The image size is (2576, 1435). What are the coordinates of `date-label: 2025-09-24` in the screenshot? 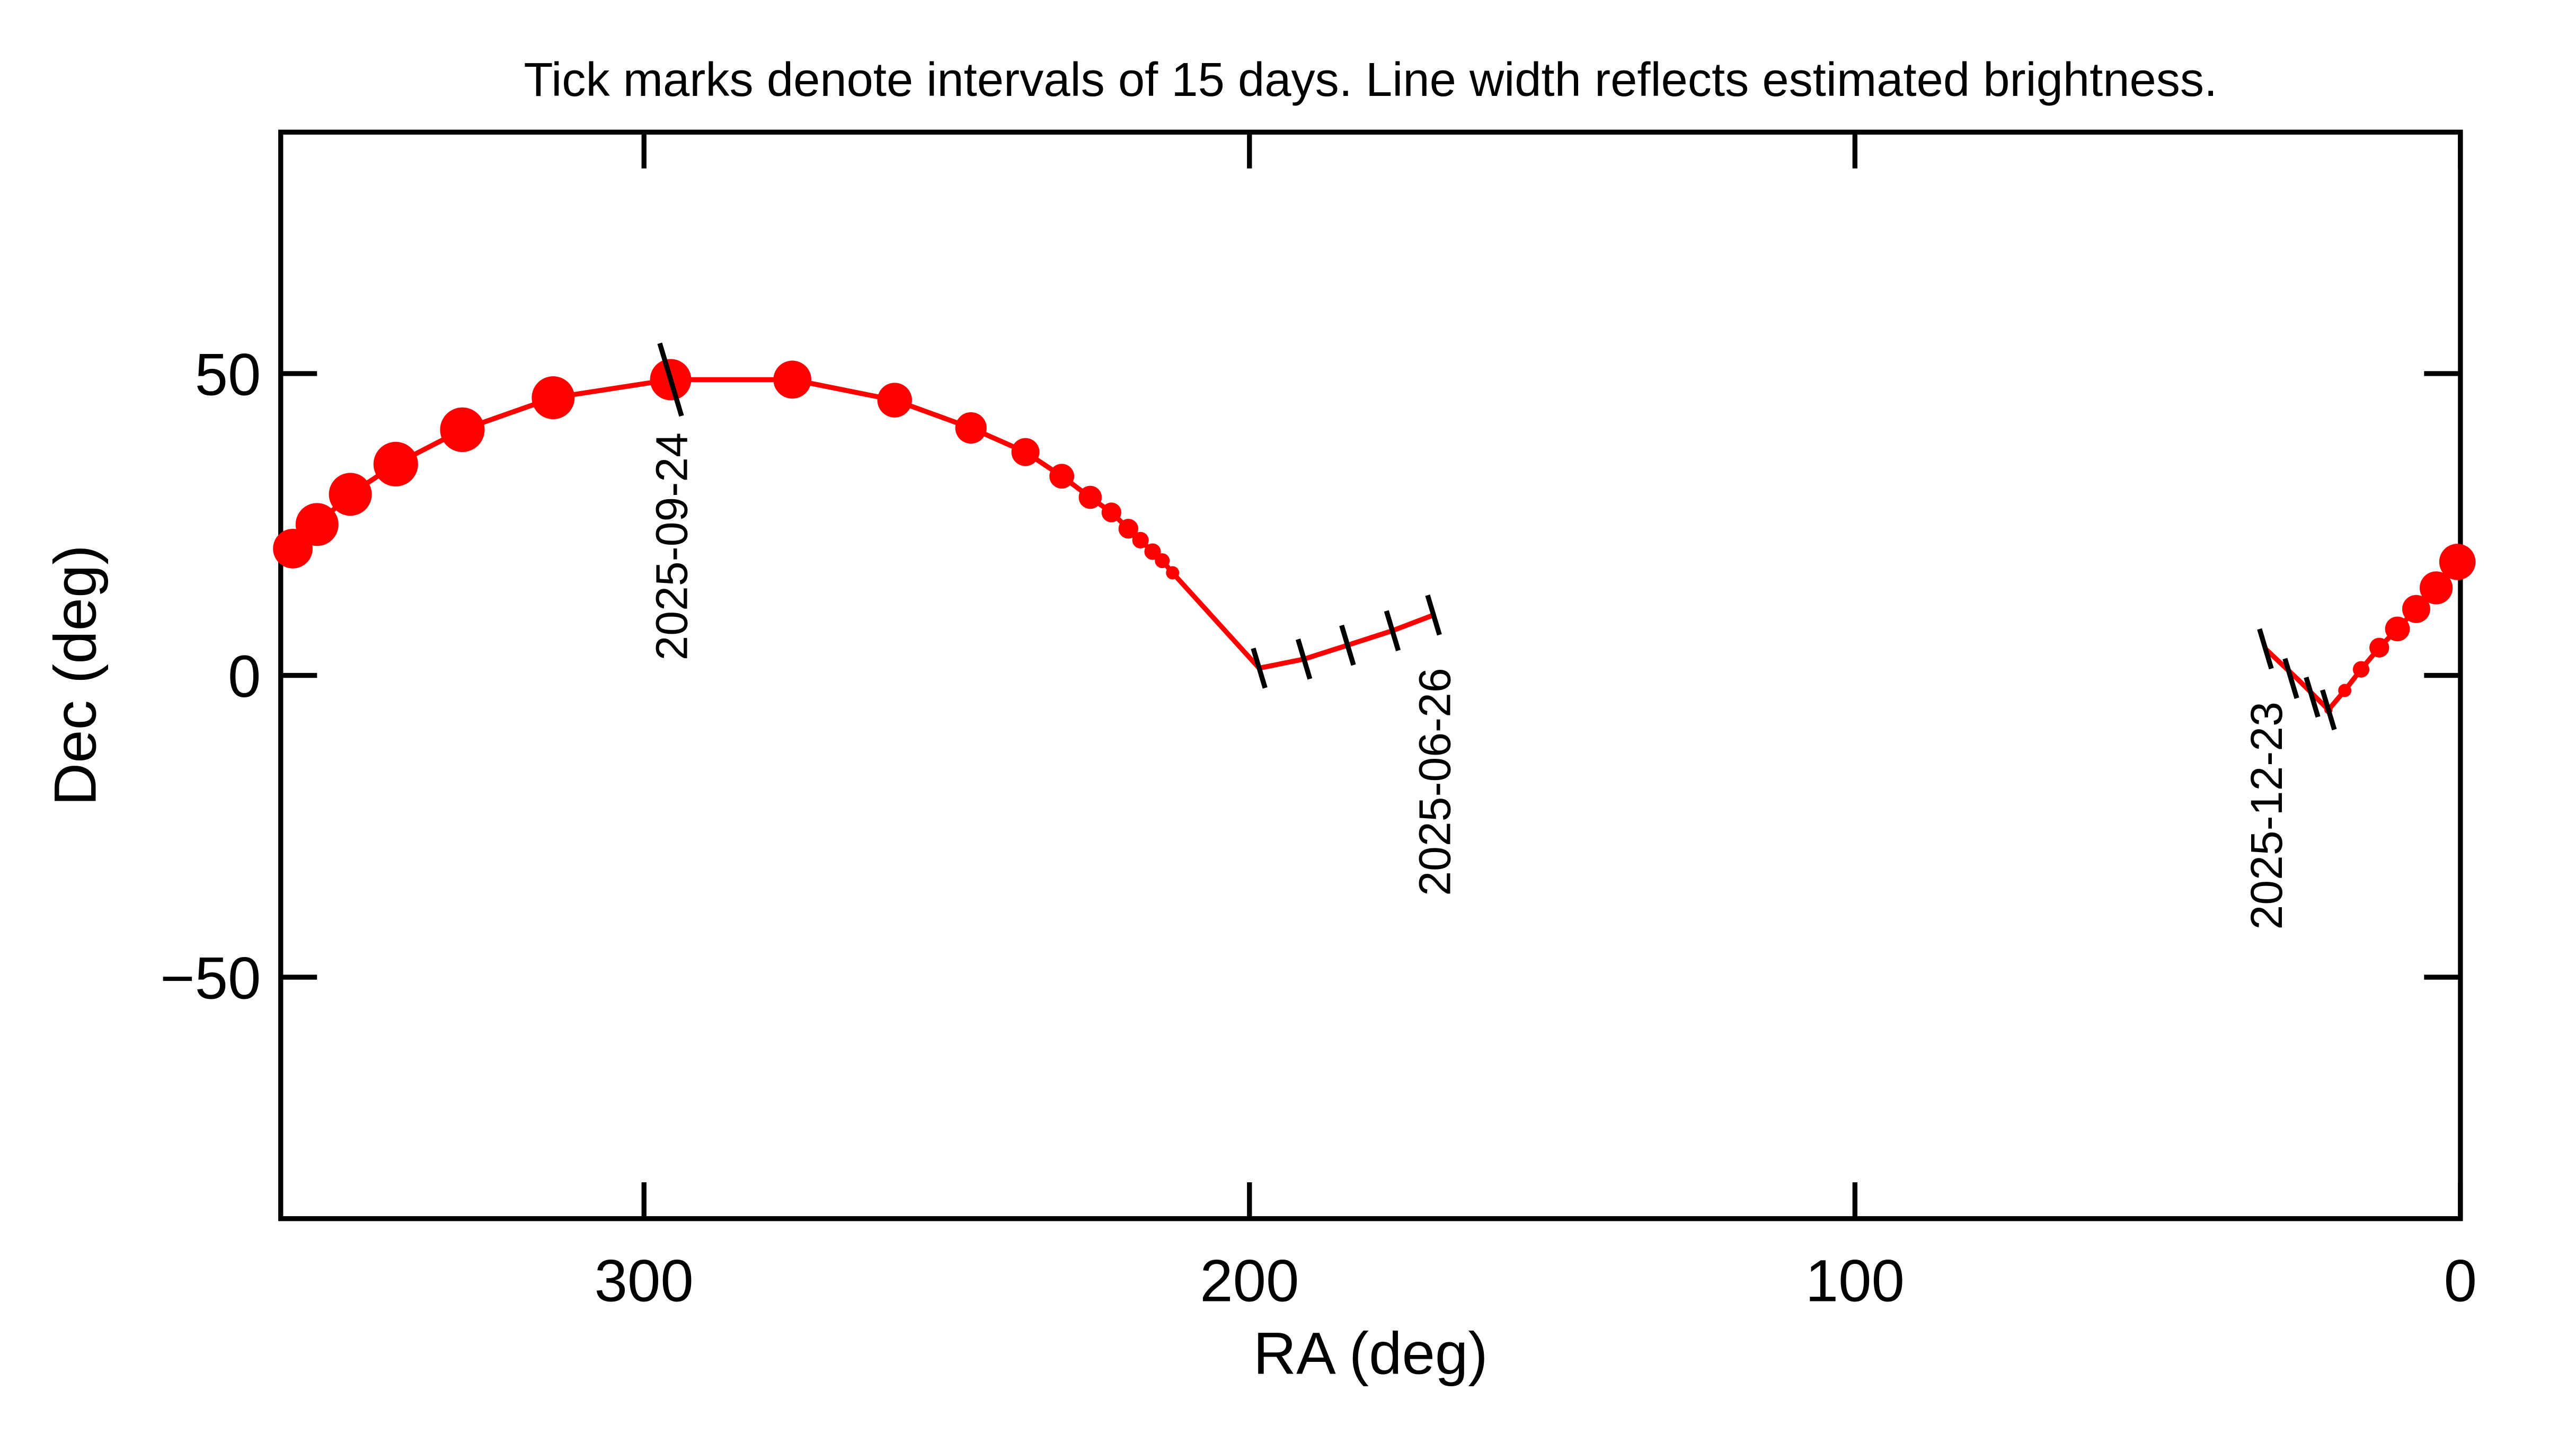 It's located at (672, 546).